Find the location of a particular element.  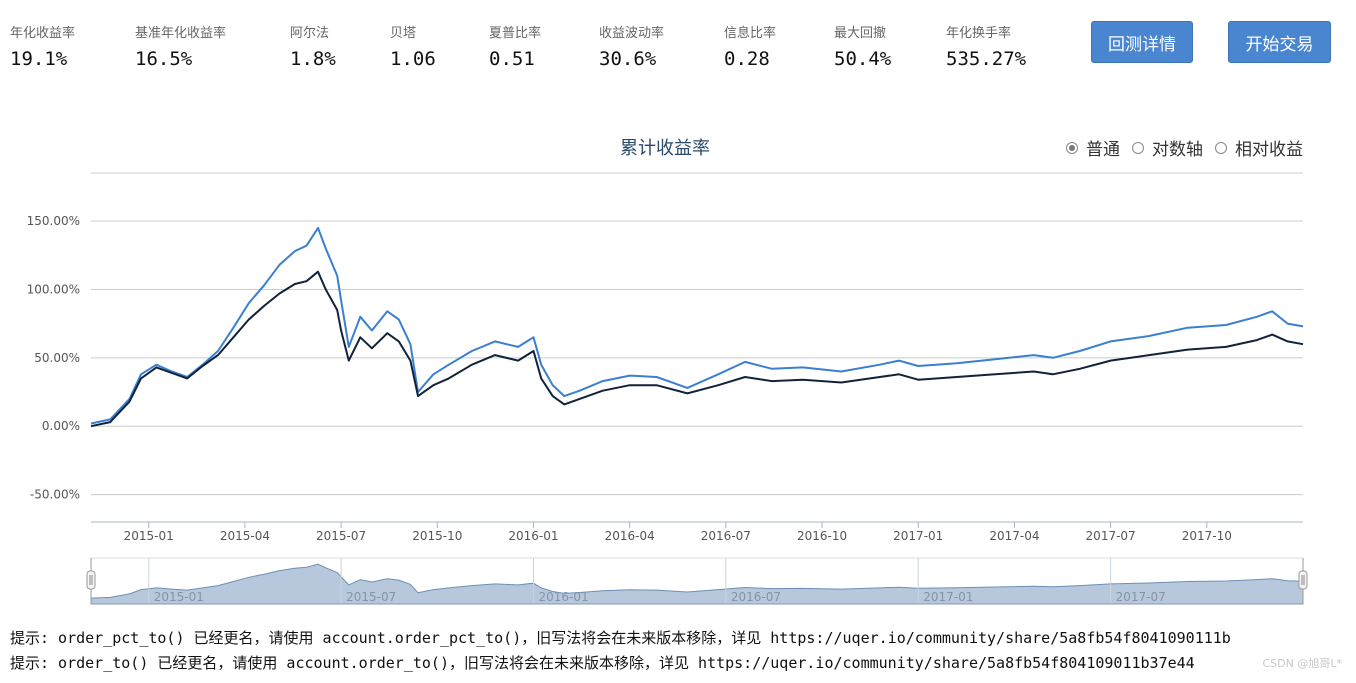

x-tick-label: 2017-07 is located at coordinates (1111, 536).